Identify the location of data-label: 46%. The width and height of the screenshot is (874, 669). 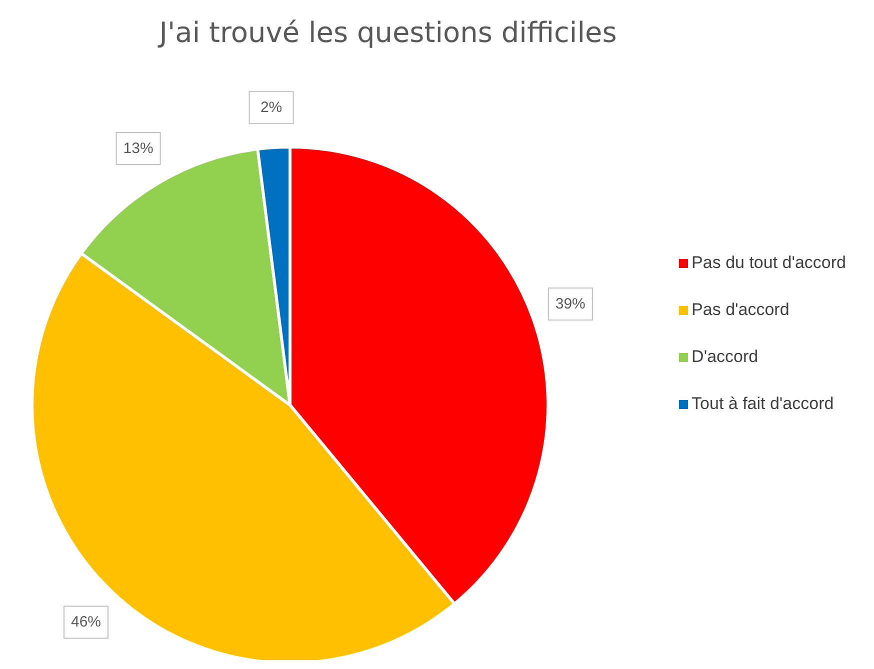
(86, 622).